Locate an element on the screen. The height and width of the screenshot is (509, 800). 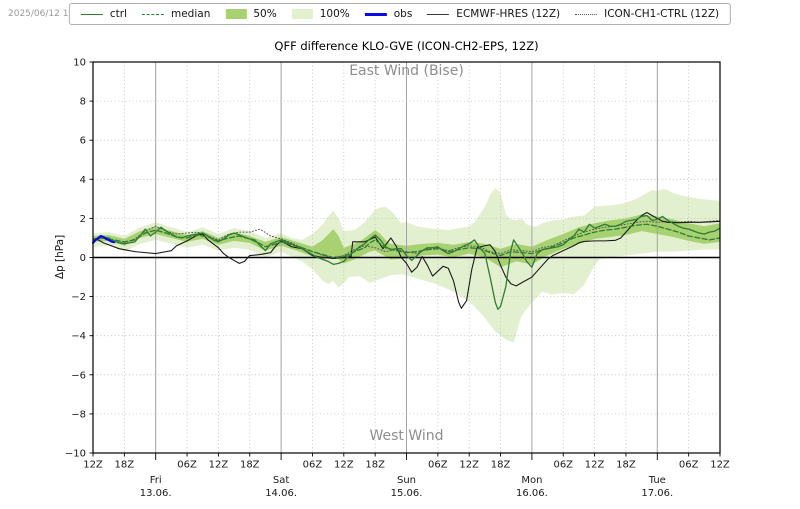
y-tick-label: 6 is located at coordinates (83, 141).